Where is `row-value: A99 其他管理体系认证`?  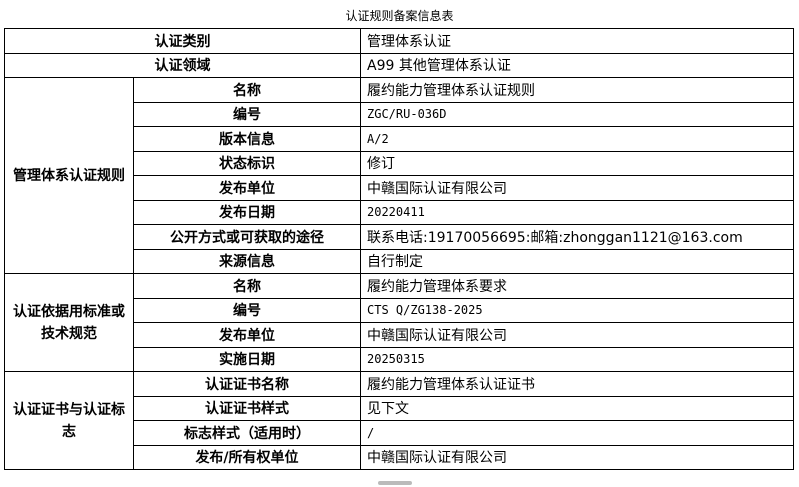
row-value: A99 其他管理体系认证 is located at coordinates (577, 65).